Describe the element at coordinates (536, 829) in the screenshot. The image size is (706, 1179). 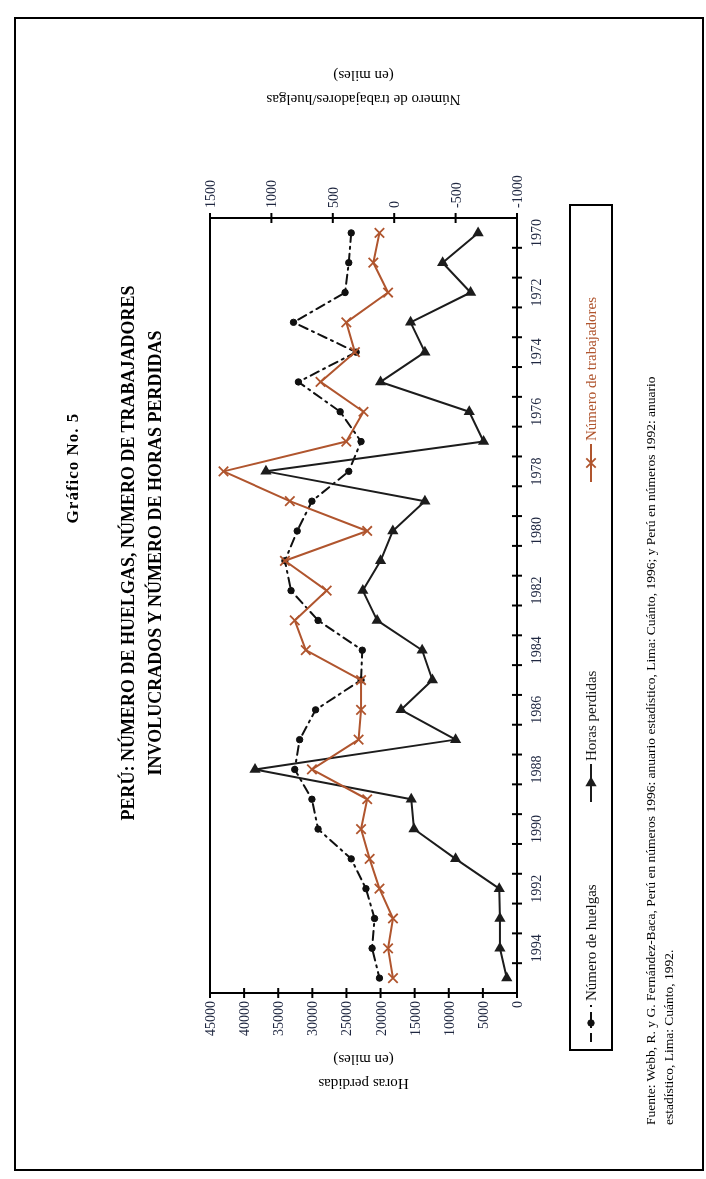
I see `y-tick-label: 1990` at that location.